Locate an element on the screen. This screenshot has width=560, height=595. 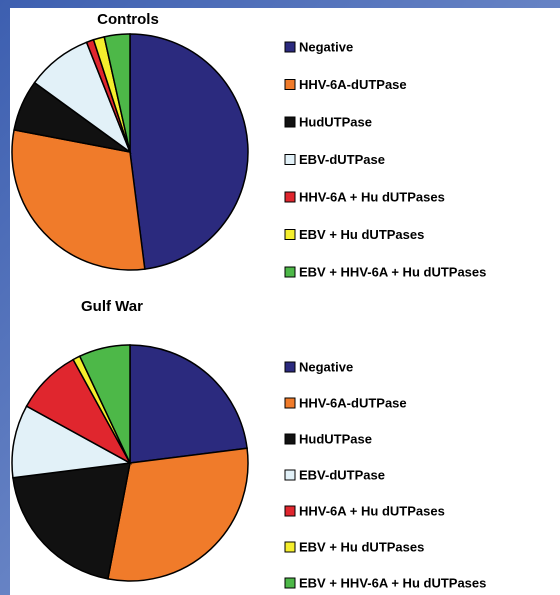
chart-title: Gulf War is located at coordinates (112, 306).